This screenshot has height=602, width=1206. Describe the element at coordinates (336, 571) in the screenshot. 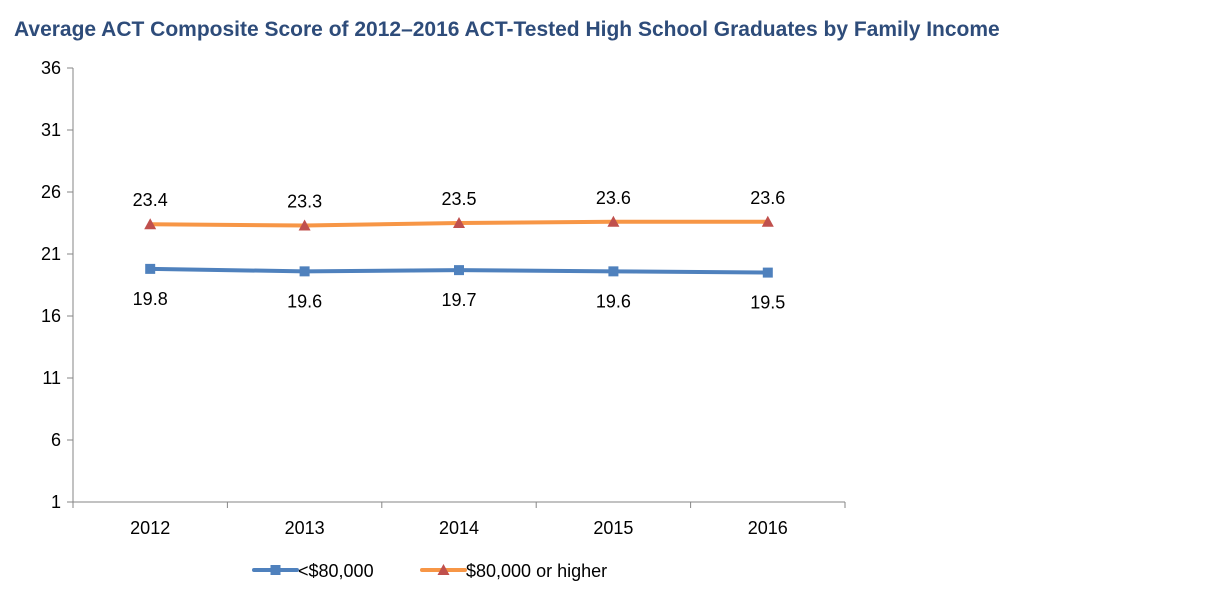

I see `legend-label: <$80,000` at that location.